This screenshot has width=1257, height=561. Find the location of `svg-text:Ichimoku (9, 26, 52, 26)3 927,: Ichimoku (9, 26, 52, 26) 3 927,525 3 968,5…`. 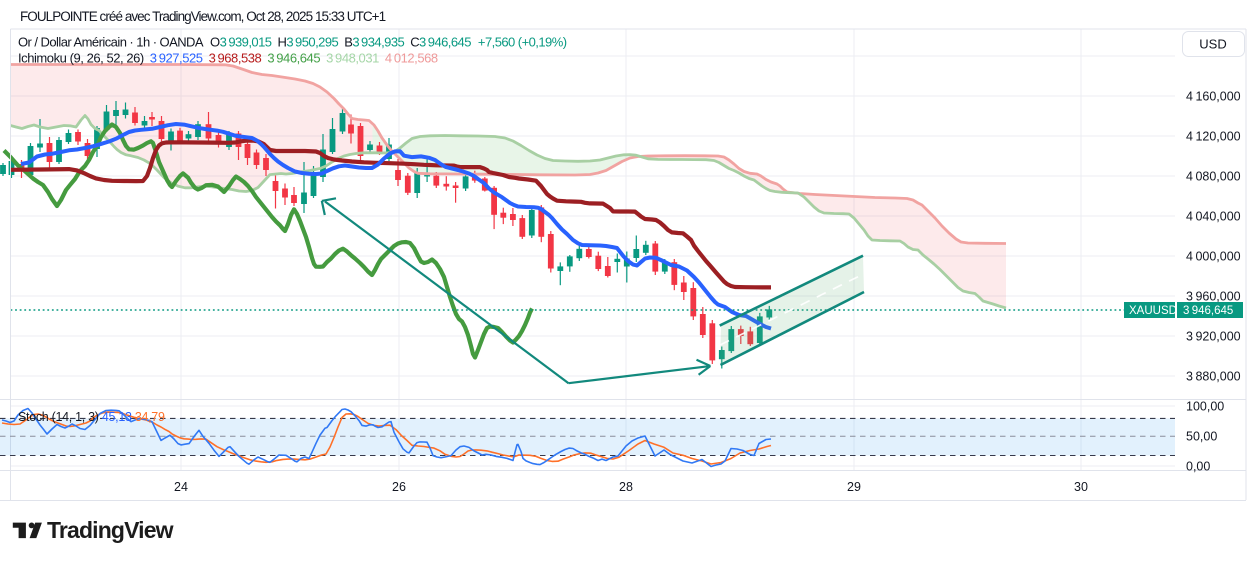

svg-text:Ichimoku (9, 26, 52, 26)3 927,: Ichimoku (9, 26, 52, 26) 3 927,525 3 968,5… is located at coordinates (228, 58).